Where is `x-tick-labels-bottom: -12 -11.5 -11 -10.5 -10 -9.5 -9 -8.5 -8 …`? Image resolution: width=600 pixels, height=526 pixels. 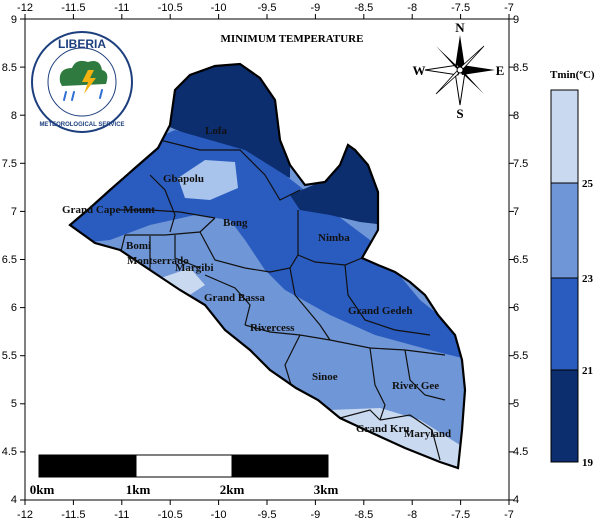 x-tick-labels-bottom: -12 -11.5 -11 -10.5 -10 -9.5 -9 -8.5 -8 … is located at coordinates (265, 515).